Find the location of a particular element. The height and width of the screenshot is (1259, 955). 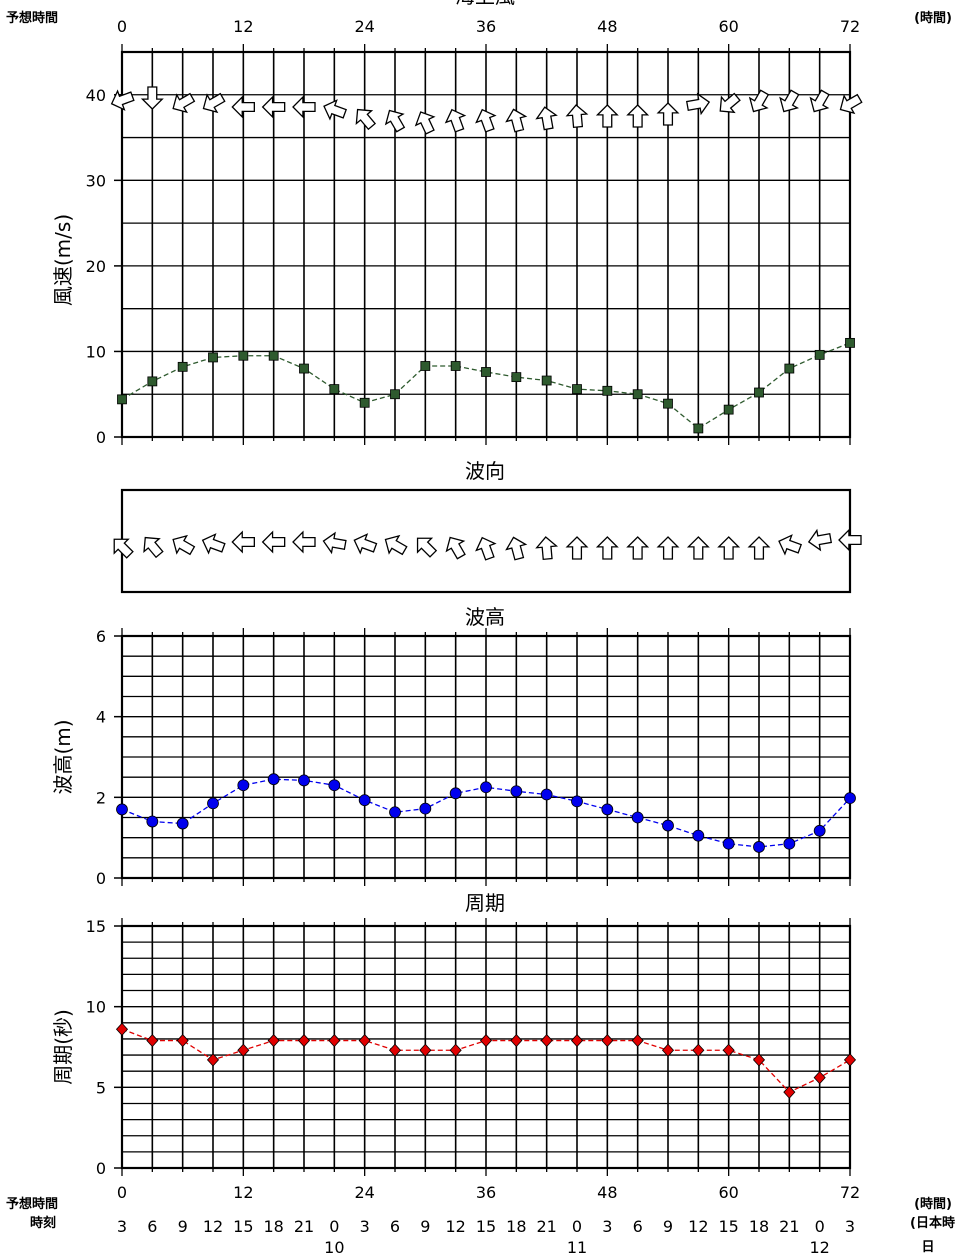

wind-ytick-label: 40 is located at coordinates (96, 95).